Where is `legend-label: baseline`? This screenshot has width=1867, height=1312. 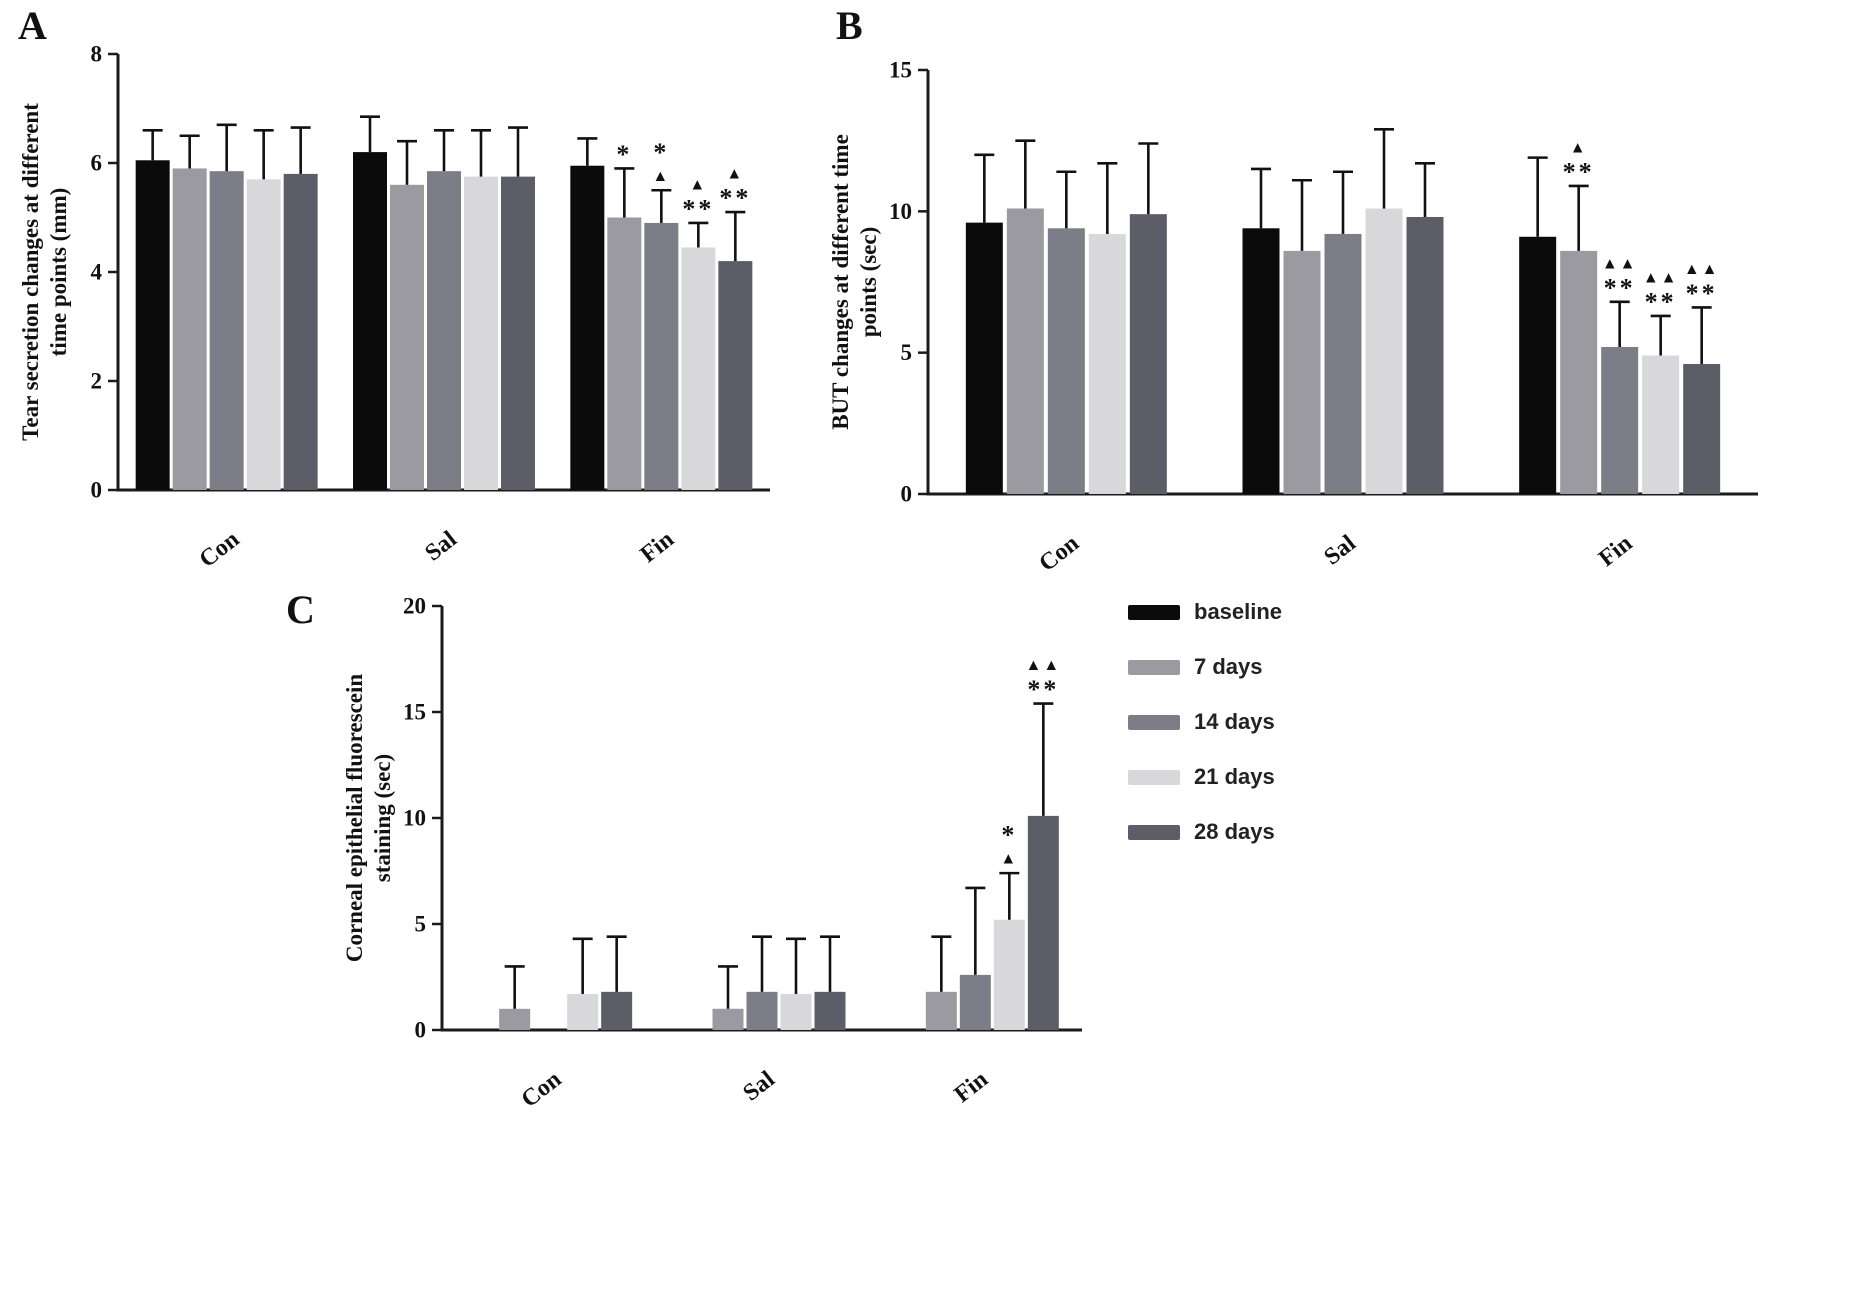
legend-label: baseline is located at coordinates (1238, 611).